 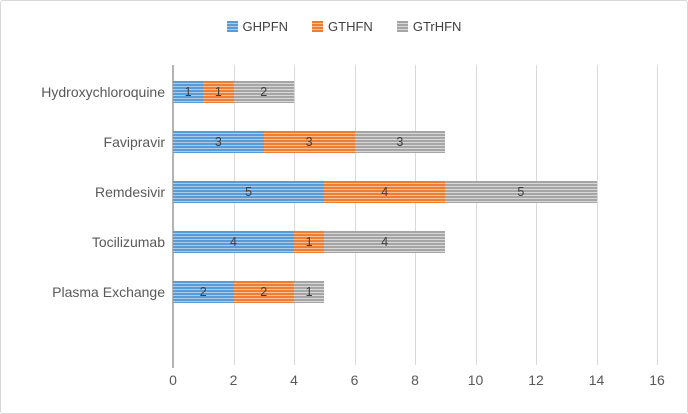 I want to click on bar-segment-gtrhfn: 1, so click(x=309, y=292).